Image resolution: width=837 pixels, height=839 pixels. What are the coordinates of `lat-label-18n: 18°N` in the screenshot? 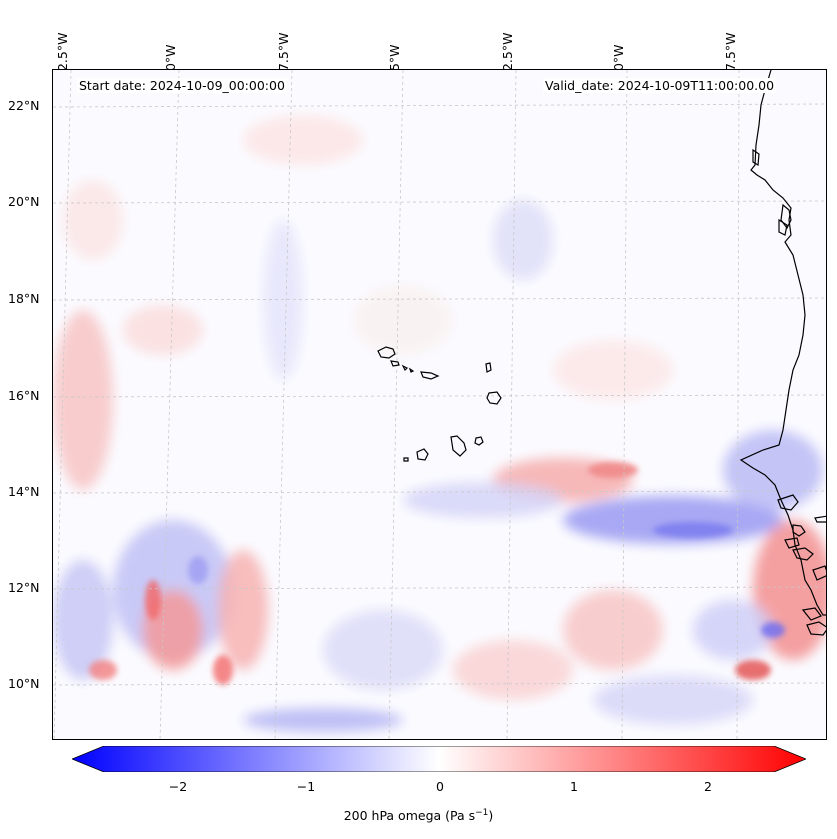 It's located at (24, 298).